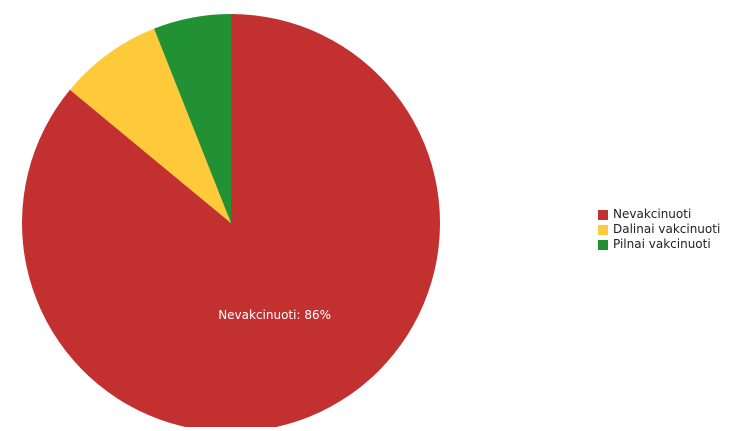  What do you see at coordinates (150, 126) in the screenshot?
I see `pie-slice-dalinai-vakcinuoti` at bounding box center [150, 126].